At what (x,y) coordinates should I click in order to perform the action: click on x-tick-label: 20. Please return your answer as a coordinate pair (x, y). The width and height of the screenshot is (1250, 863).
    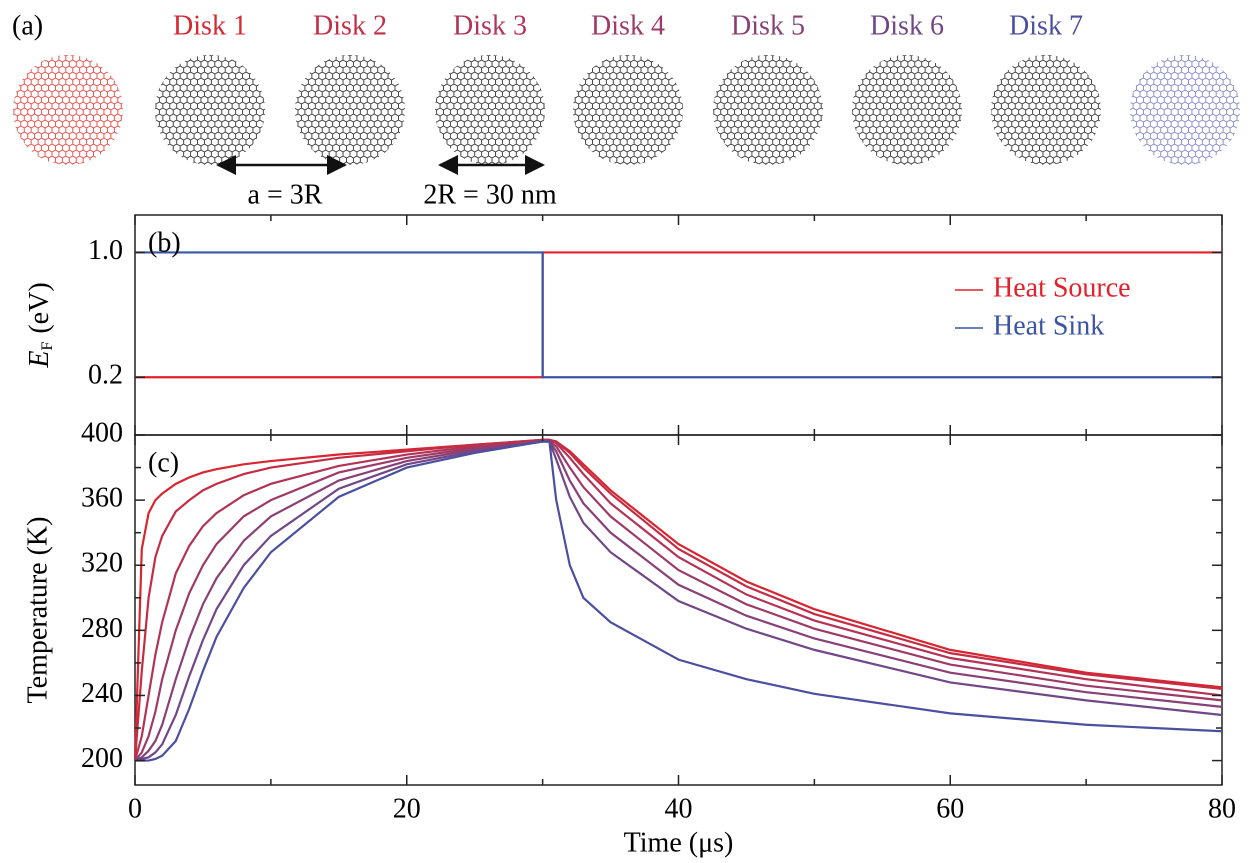
    Looking at the image, I should click on (407, 808).